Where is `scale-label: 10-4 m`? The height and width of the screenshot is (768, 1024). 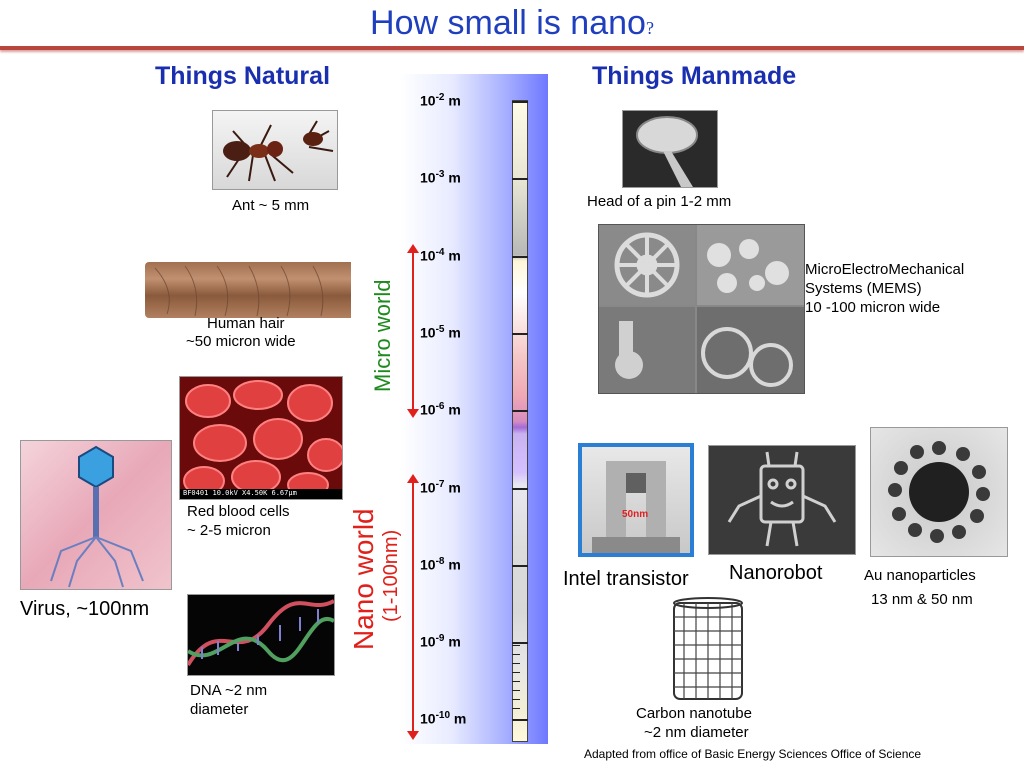
scale-label: 10-4 m is located at coordinates (440, 255).